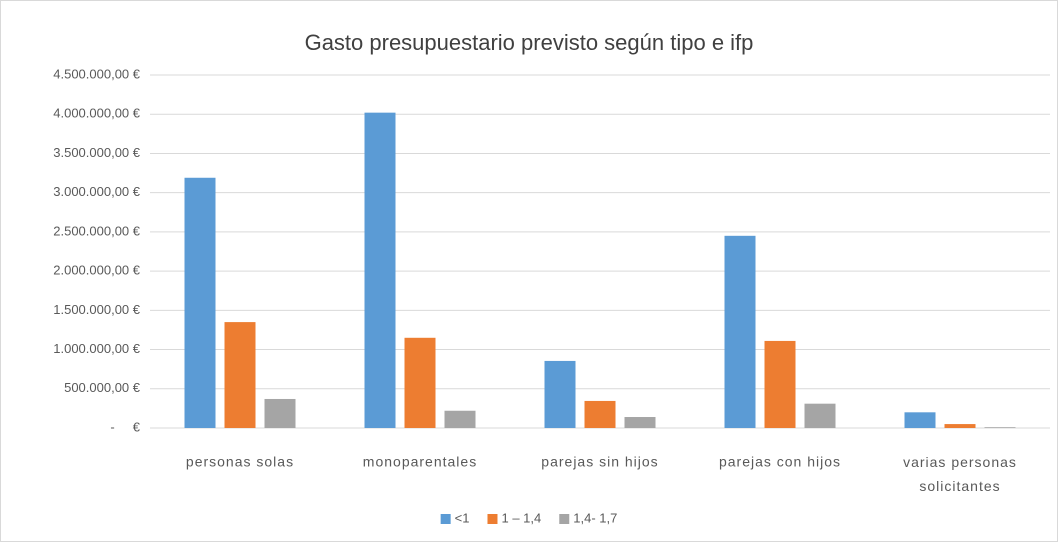 Image resolution: width=1058 pixels, height=542 pixels. I want to click on legend-item: 1,4- 1,7, so click(588, 517).